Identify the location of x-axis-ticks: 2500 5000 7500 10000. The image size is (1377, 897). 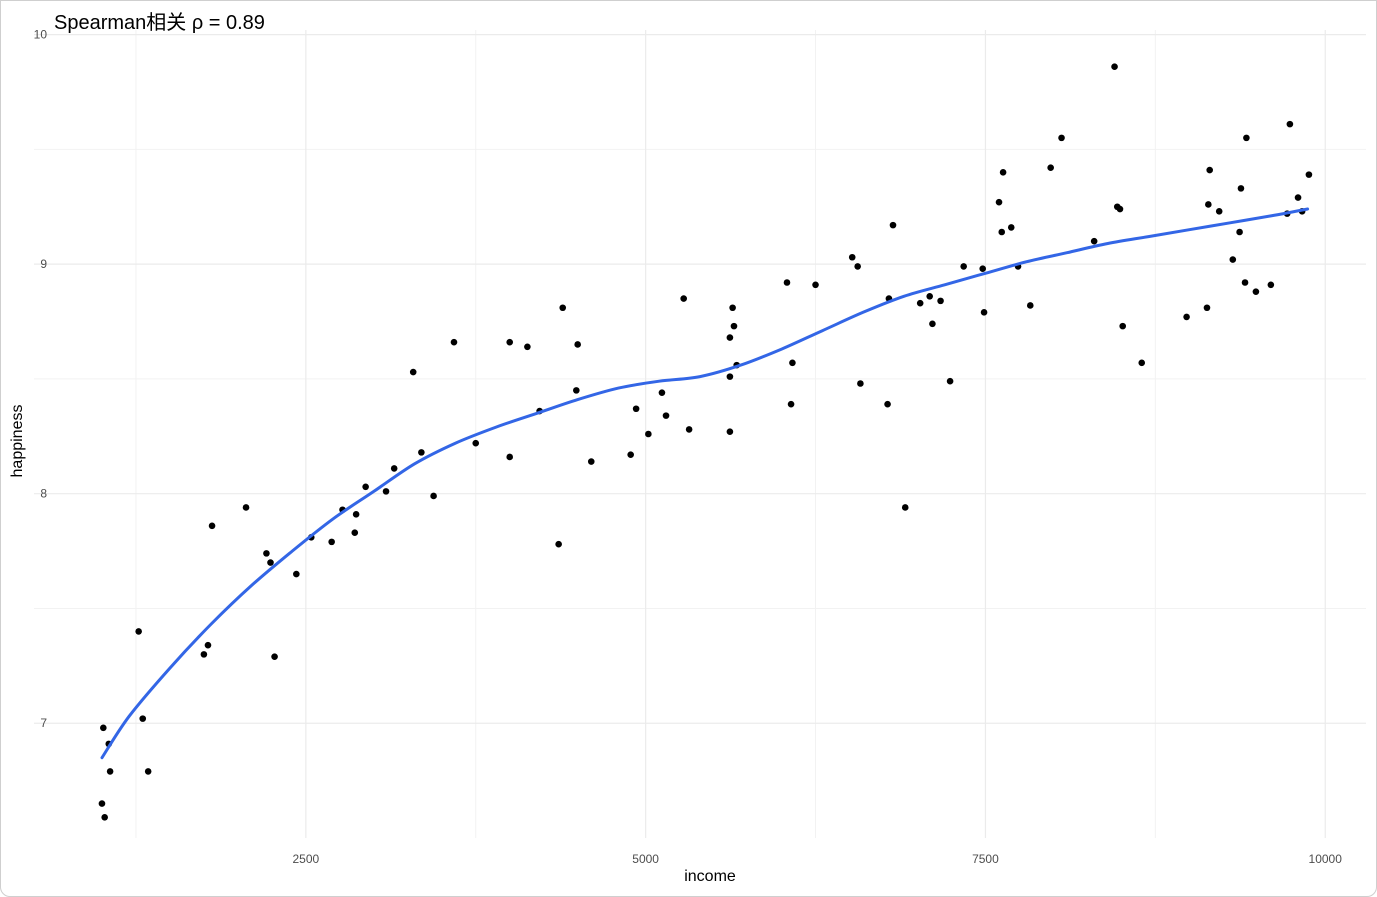
(817, 859).